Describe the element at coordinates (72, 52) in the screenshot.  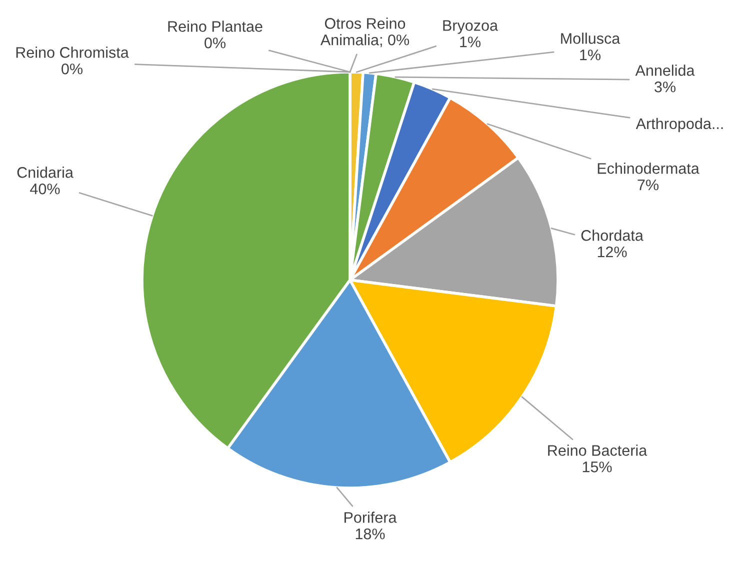
I see `category-label: Reino Chromista` at that location.